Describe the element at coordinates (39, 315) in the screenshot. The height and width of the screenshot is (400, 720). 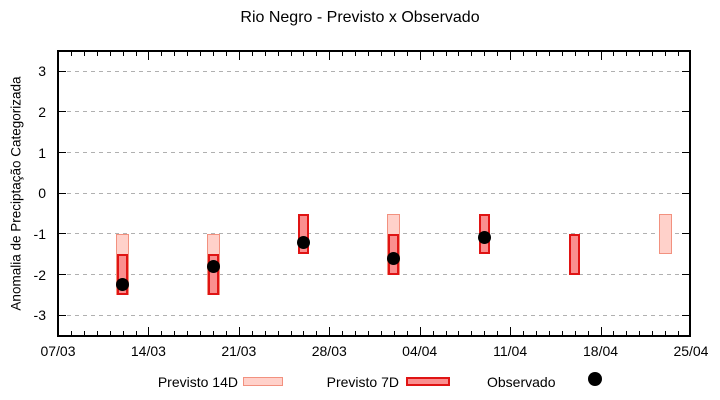
I see `y-tick-label: -3` at that location.